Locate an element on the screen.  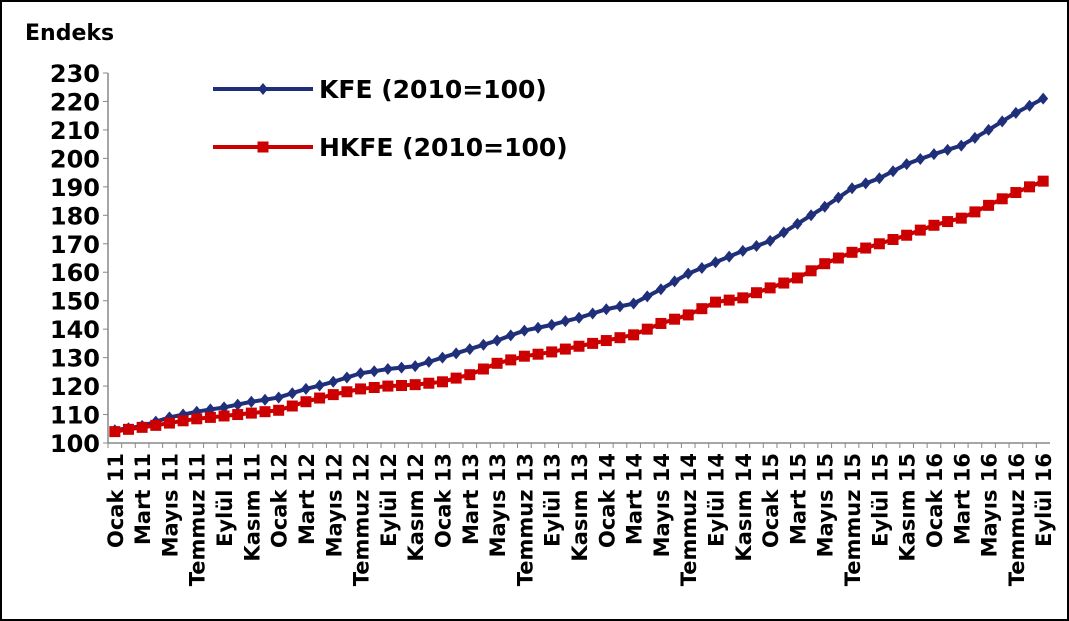
y-tick-label: 140 is located at coordinates (75, 330).